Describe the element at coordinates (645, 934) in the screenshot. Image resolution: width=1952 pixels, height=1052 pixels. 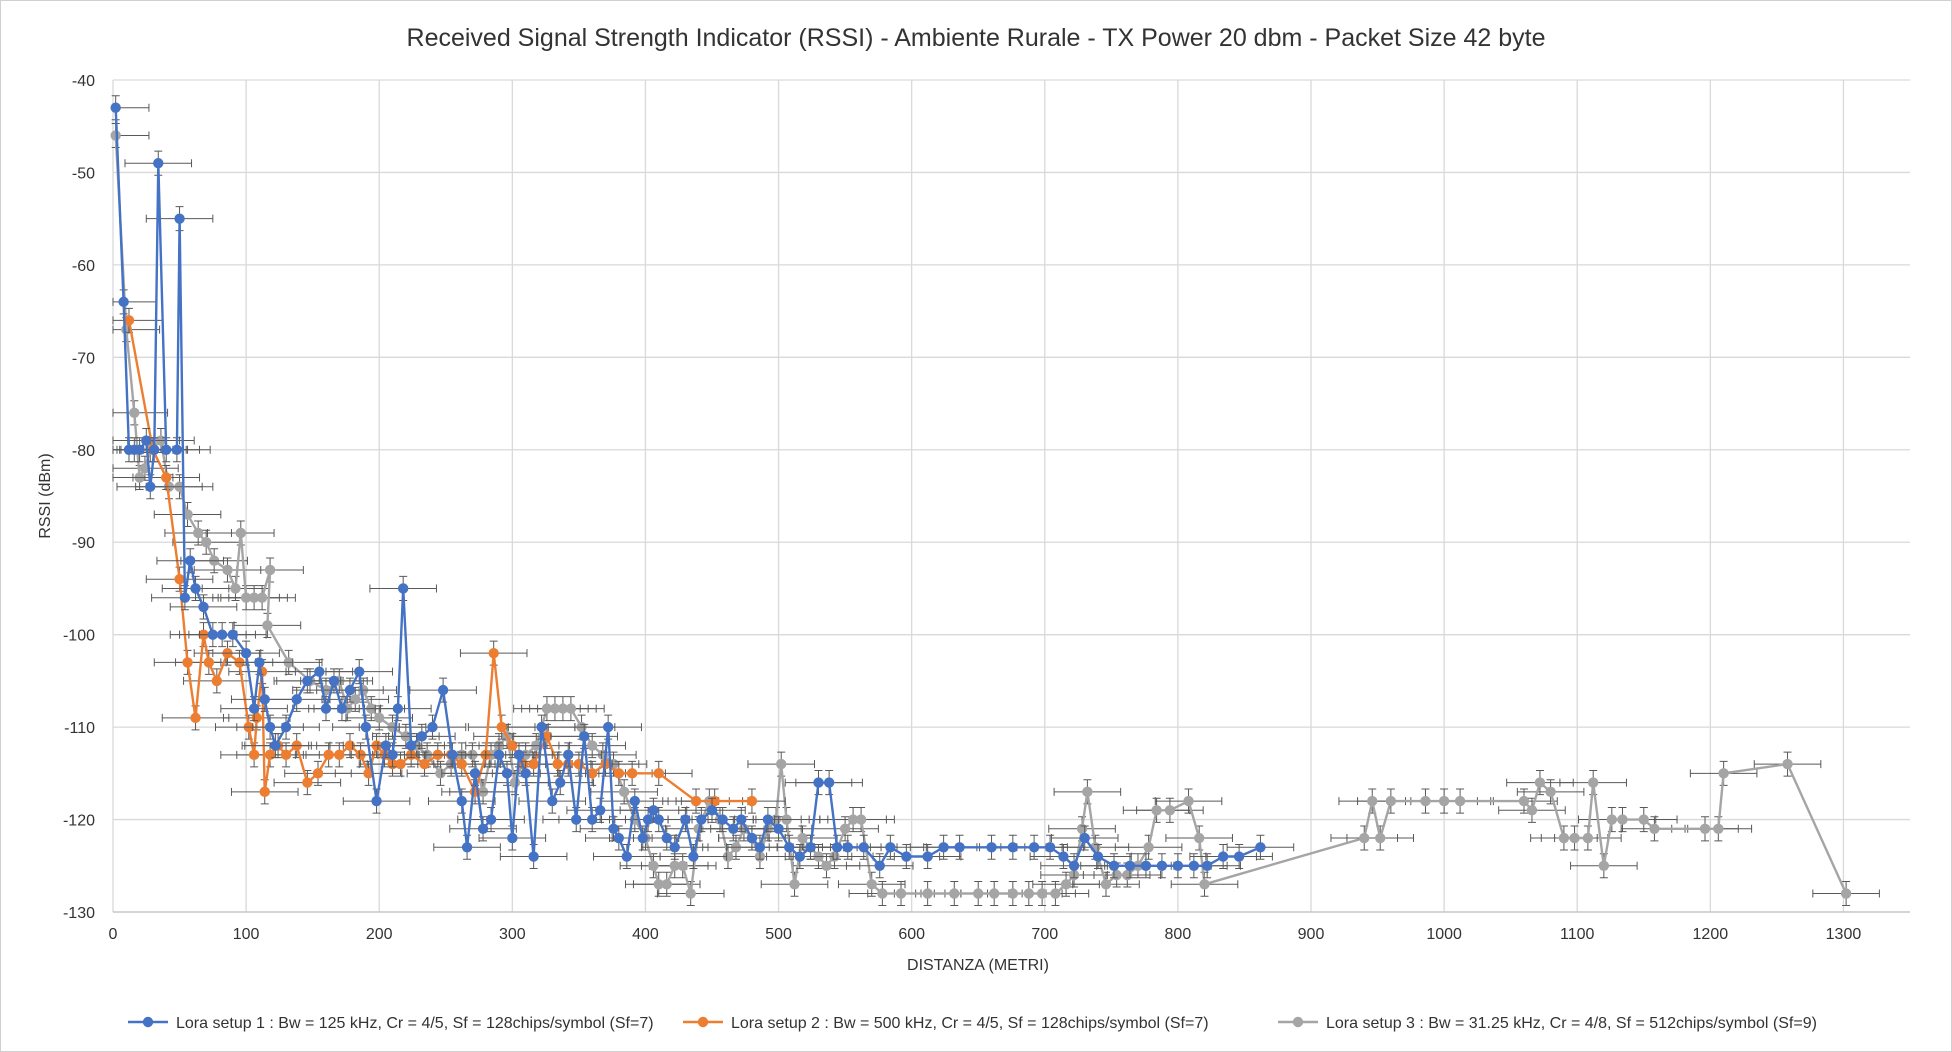
I see `x-tick-label: 400` at that location.